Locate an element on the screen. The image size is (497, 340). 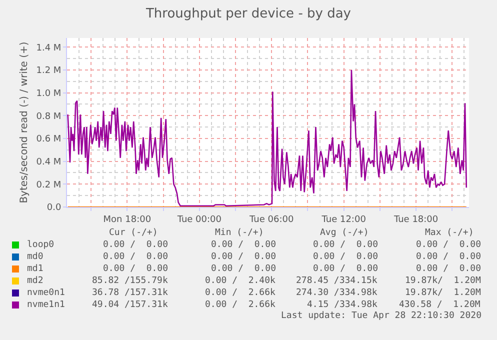
text: 278.45 /334.15k is located at coordinates (337, 281).